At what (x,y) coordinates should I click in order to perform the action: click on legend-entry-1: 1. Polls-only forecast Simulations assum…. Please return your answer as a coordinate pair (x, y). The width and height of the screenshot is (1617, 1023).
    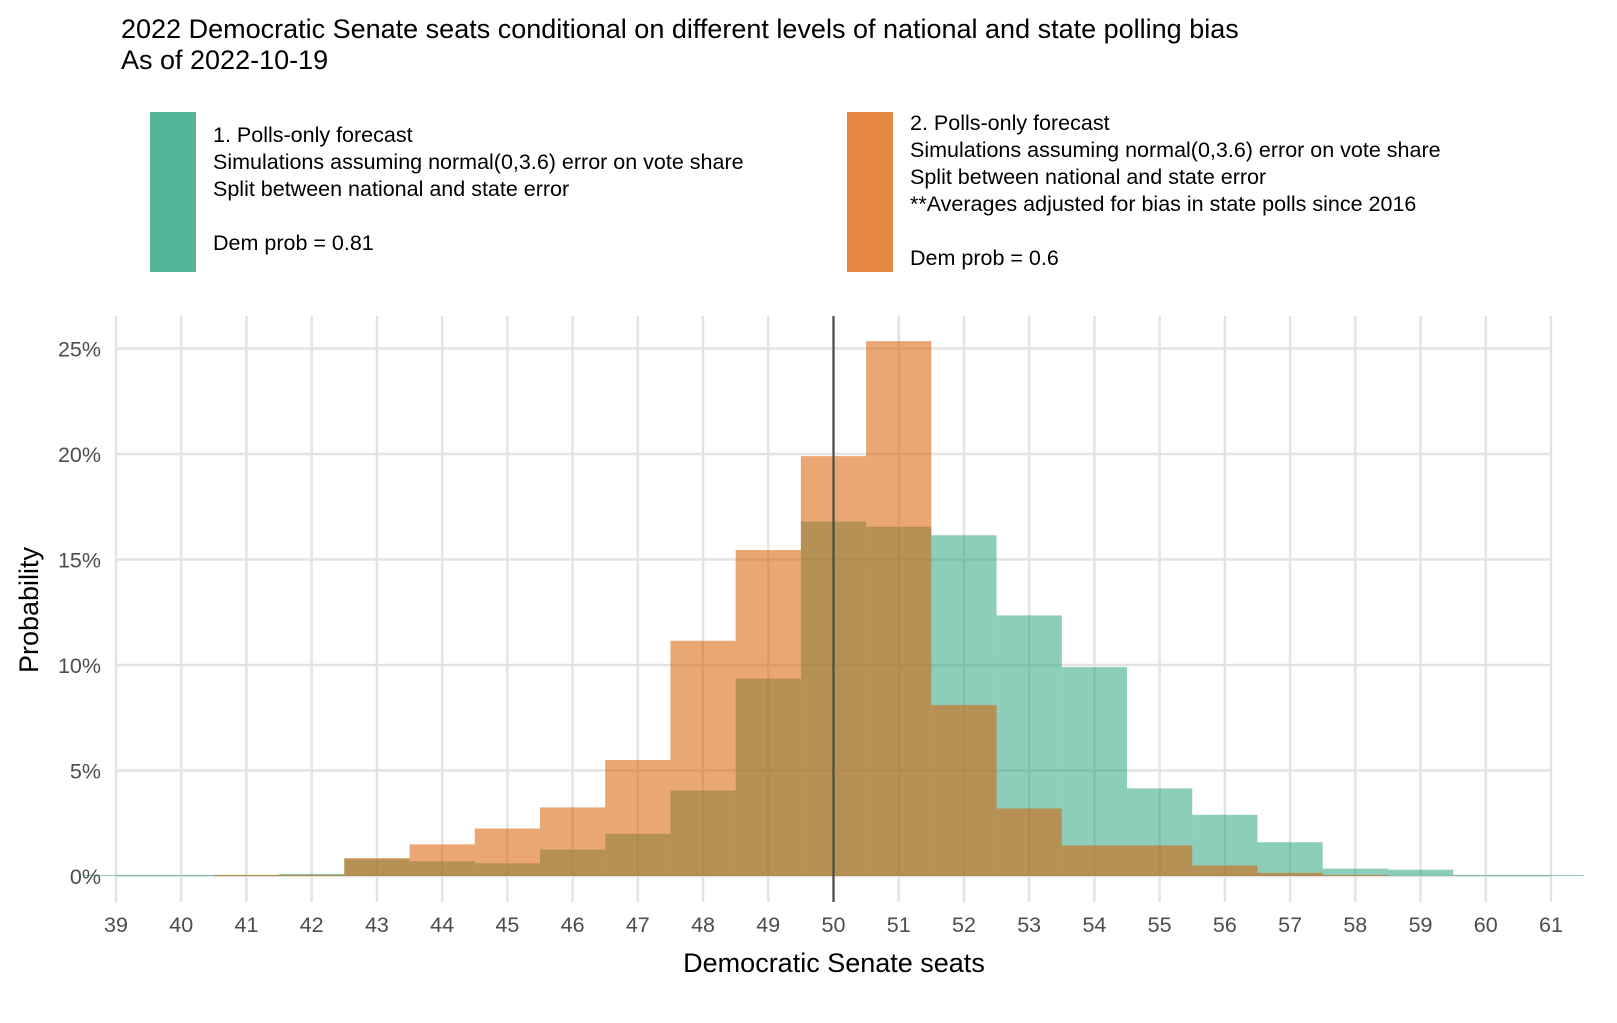
    Looking at the image, I should click on (478, 189).